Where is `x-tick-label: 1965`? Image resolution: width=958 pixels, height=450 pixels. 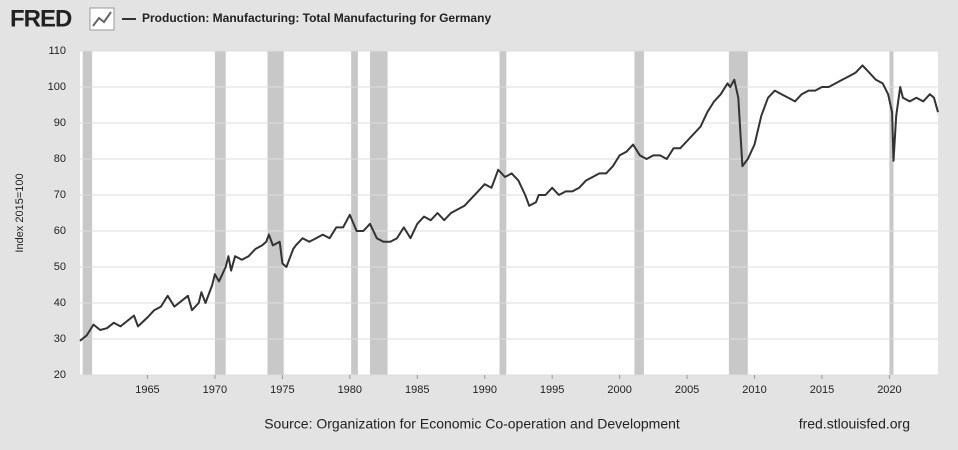
x-tick-label: 1965 is located at coordinates (147, 390).